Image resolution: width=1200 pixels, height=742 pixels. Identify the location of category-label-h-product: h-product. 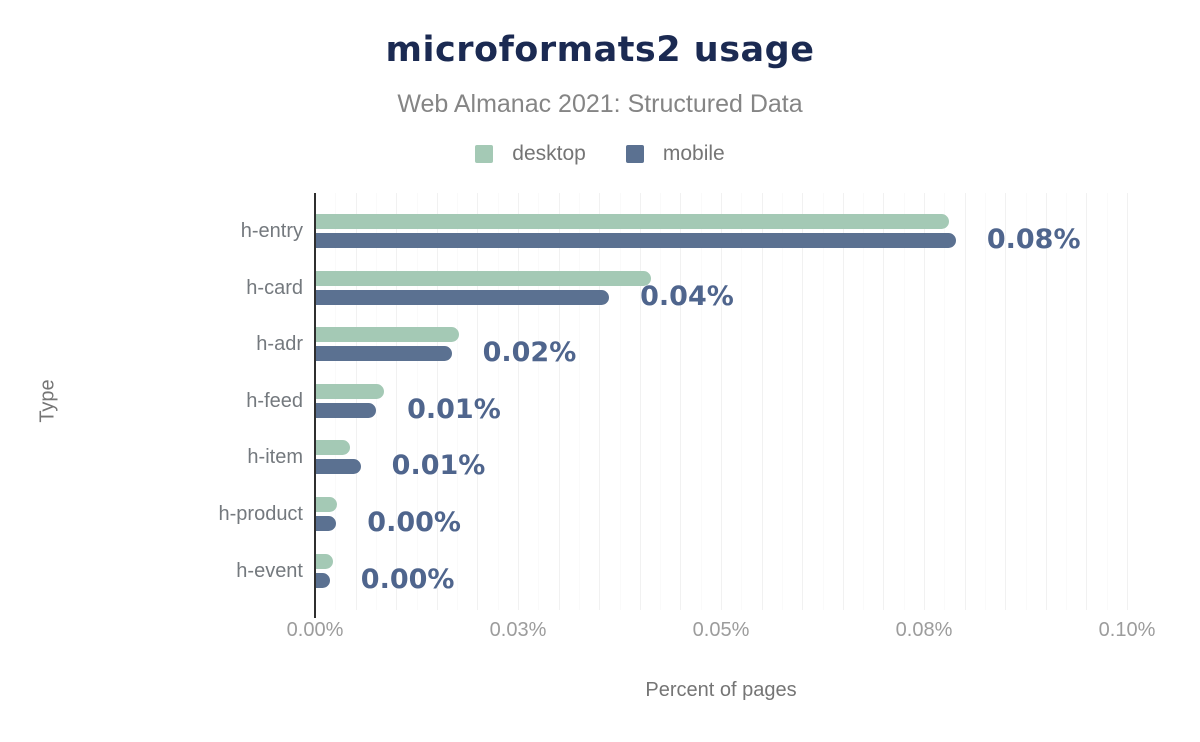
(261, 514).